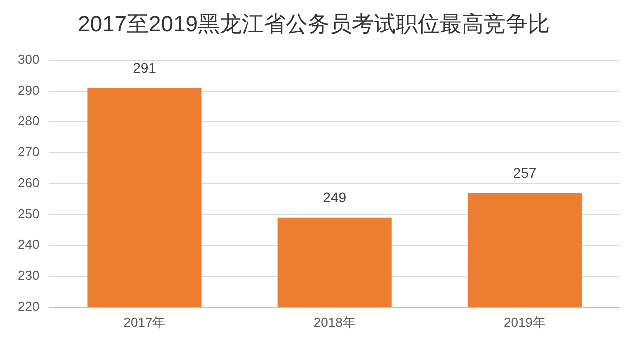 The height and width of the screenshot is (343, 640). Describe the element at coordinates (29, 59) in the screenshot. I see `y-tick-label: 300` at that location.